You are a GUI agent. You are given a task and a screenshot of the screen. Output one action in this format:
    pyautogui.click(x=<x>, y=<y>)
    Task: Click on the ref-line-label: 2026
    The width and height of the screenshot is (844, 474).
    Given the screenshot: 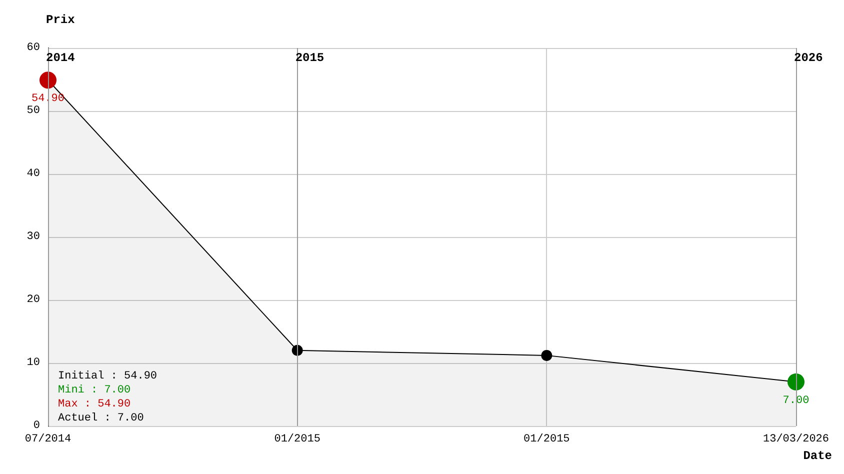 What is the action you would take?
    pyautogui.click(x=808, y=58)
    